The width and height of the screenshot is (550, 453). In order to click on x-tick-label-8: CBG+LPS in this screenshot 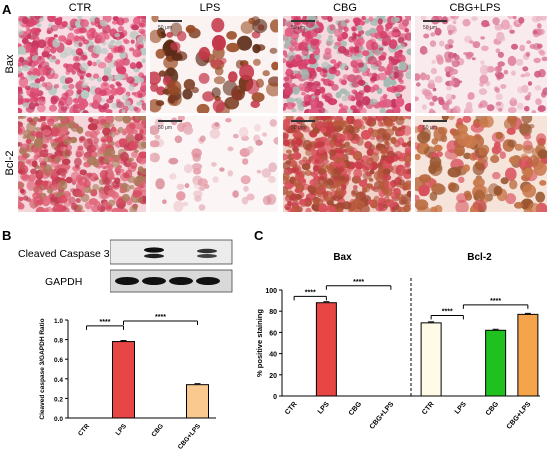, I will do `click(519, 416)`.